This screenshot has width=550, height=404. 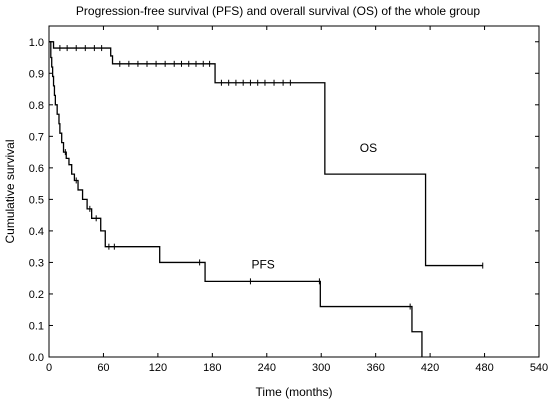 I want to click on x-tick-label: 540, so click(x=539, y=368).